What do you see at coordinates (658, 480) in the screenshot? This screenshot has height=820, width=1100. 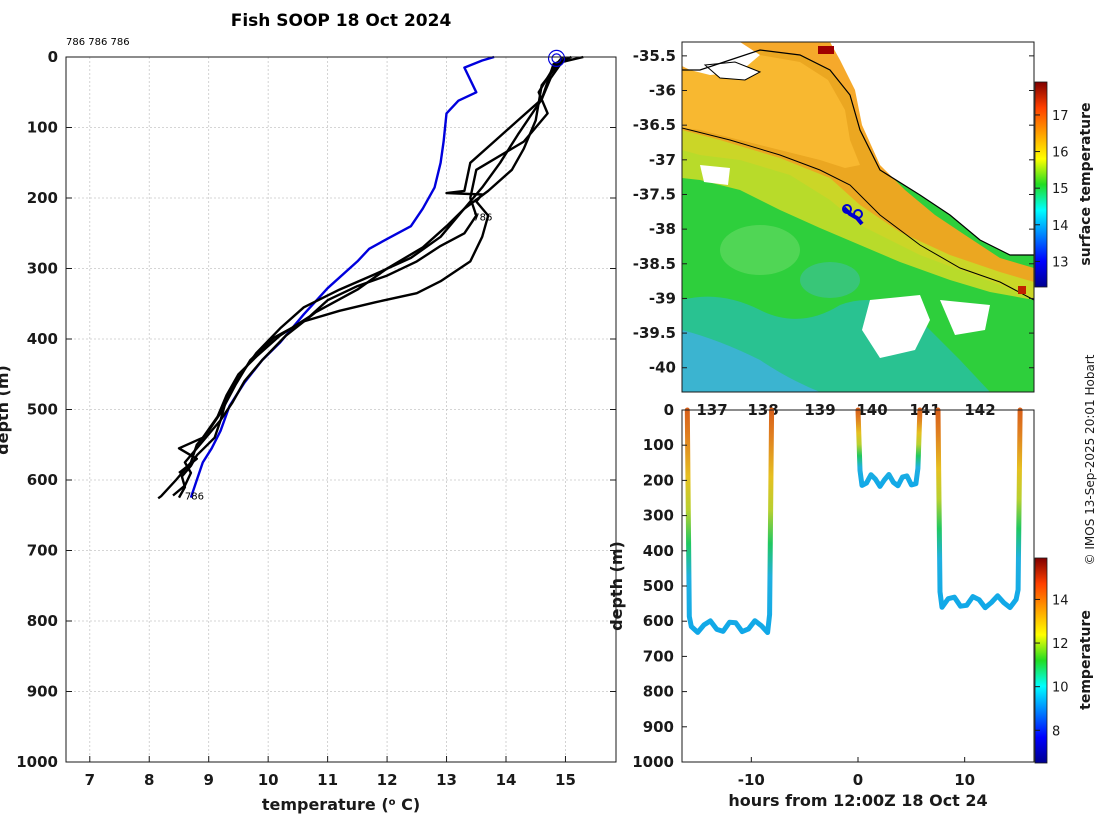 I see `ts-ytick-label: 200` at bounding box center [658, 480].